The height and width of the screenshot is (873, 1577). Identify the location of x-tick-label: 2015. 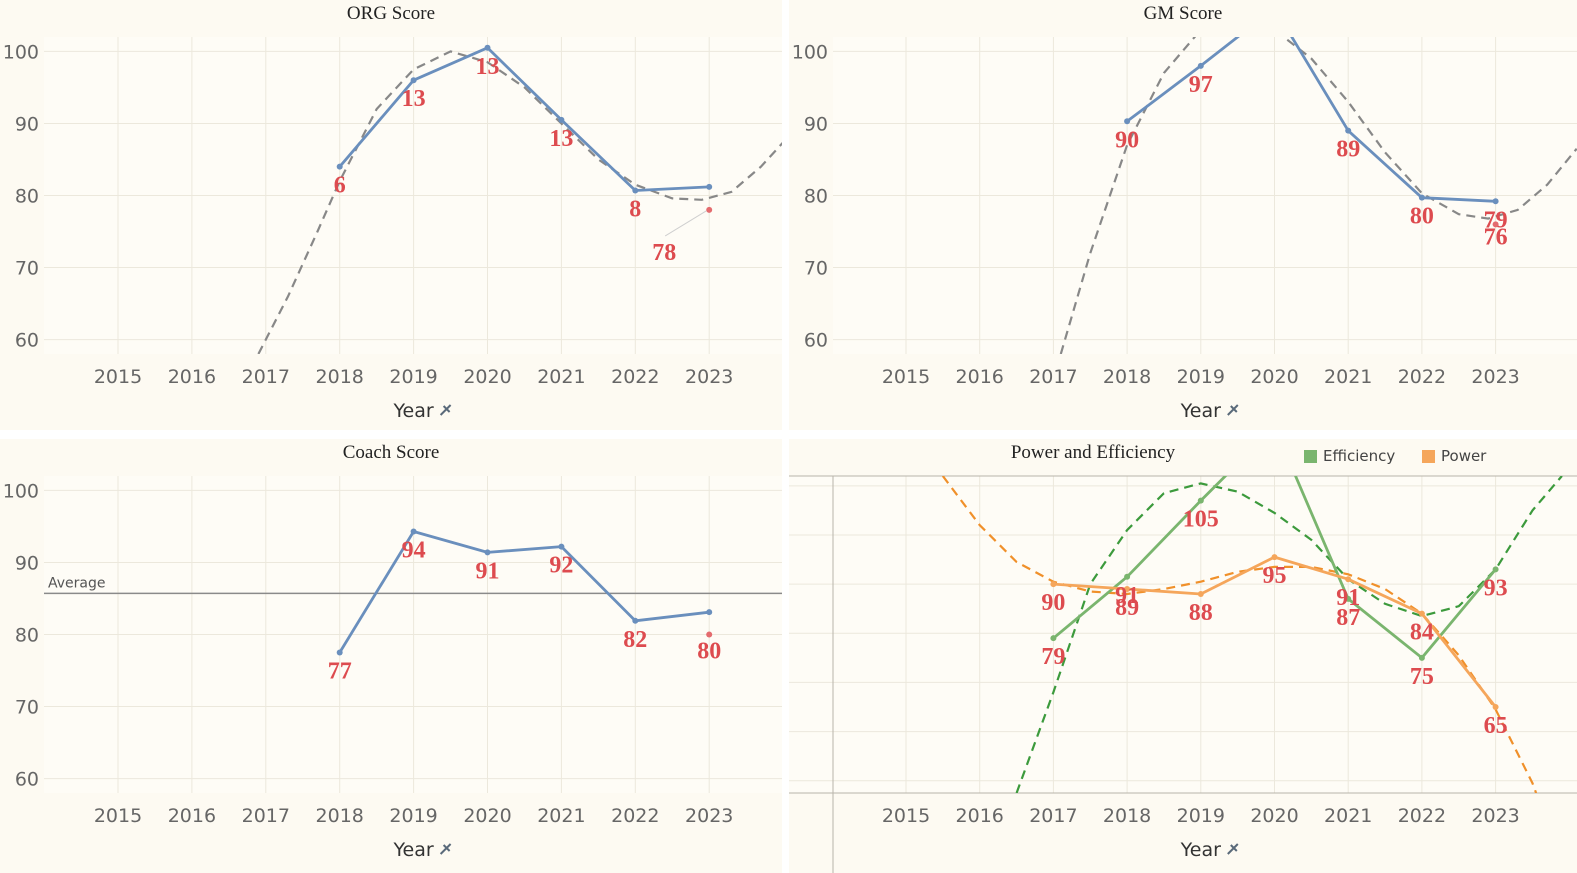
(906, 377).